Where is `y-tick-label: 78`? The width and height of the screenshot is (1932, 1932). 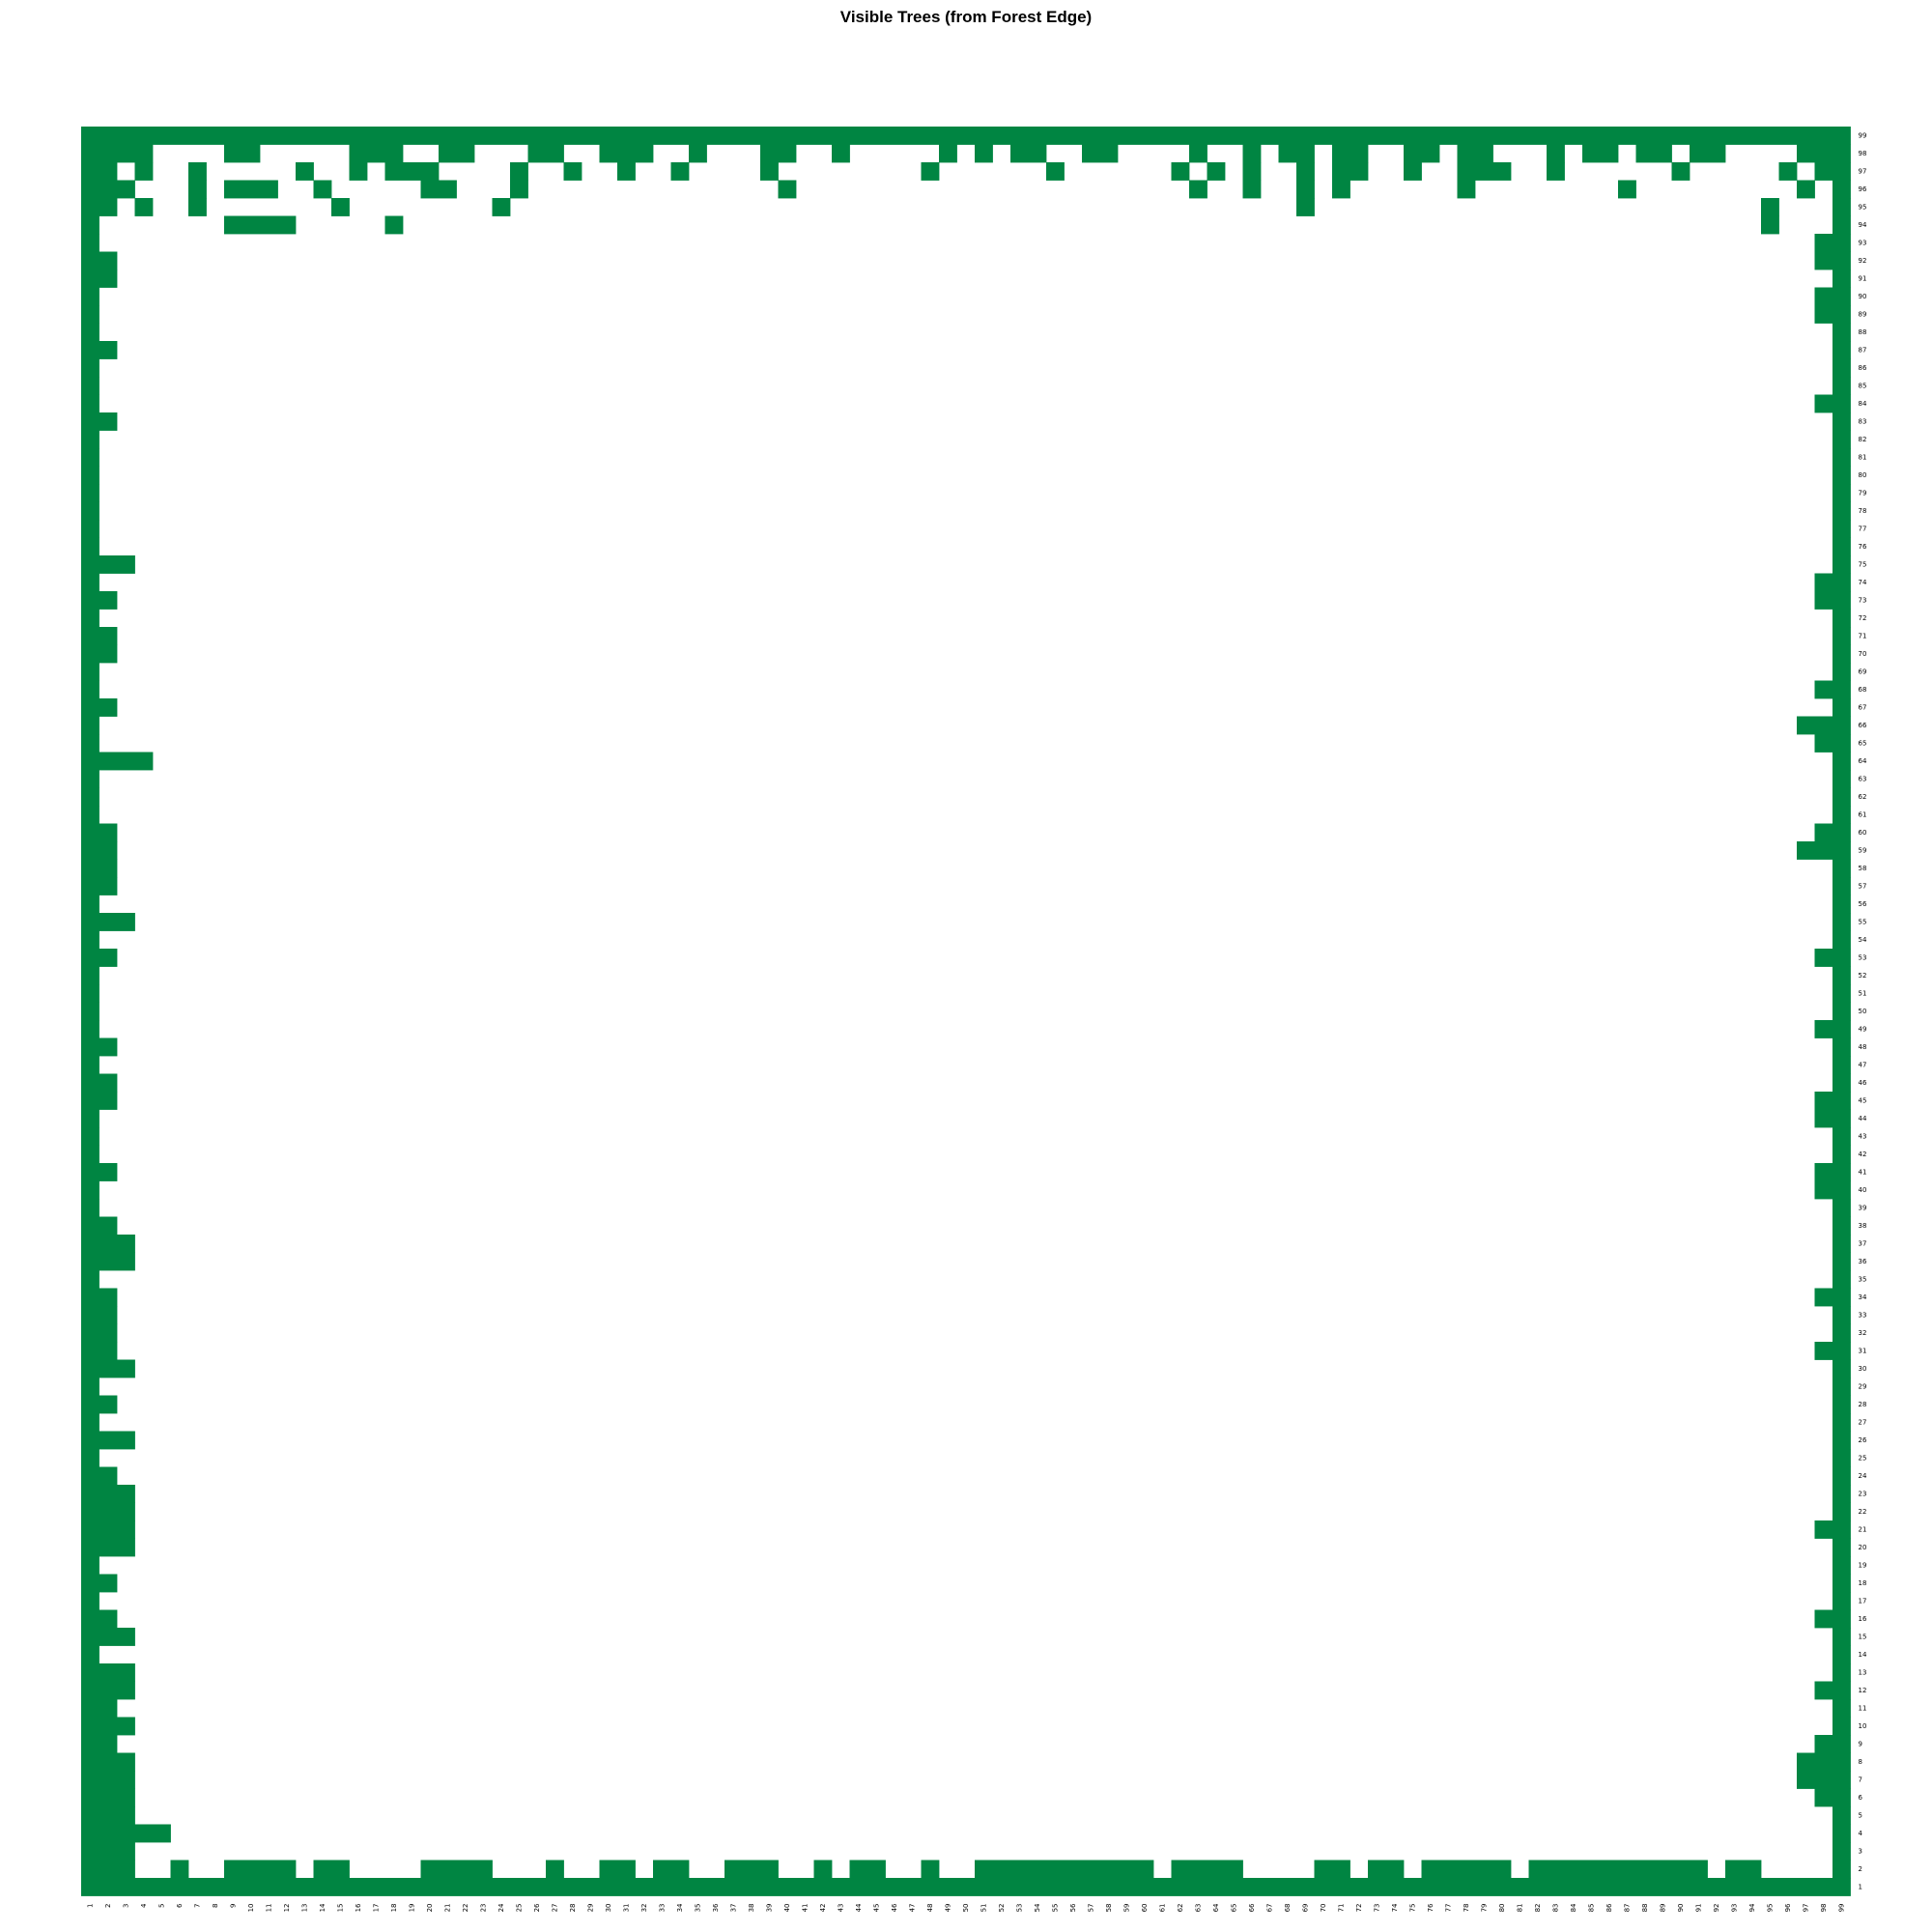 y-tick-label: 78 is located at coordinates (1863, 511).